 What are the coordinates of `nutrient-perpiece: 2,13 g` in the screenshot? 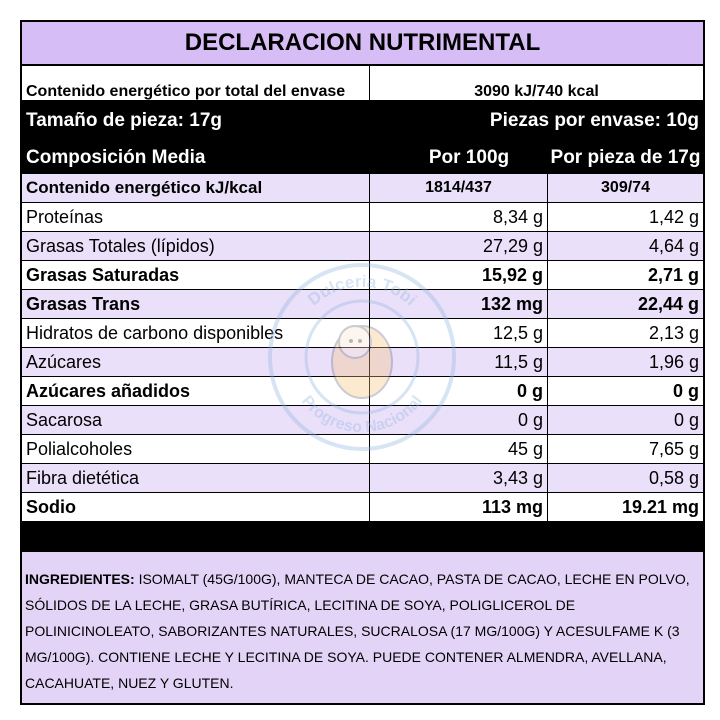 It's located at (673, 332).